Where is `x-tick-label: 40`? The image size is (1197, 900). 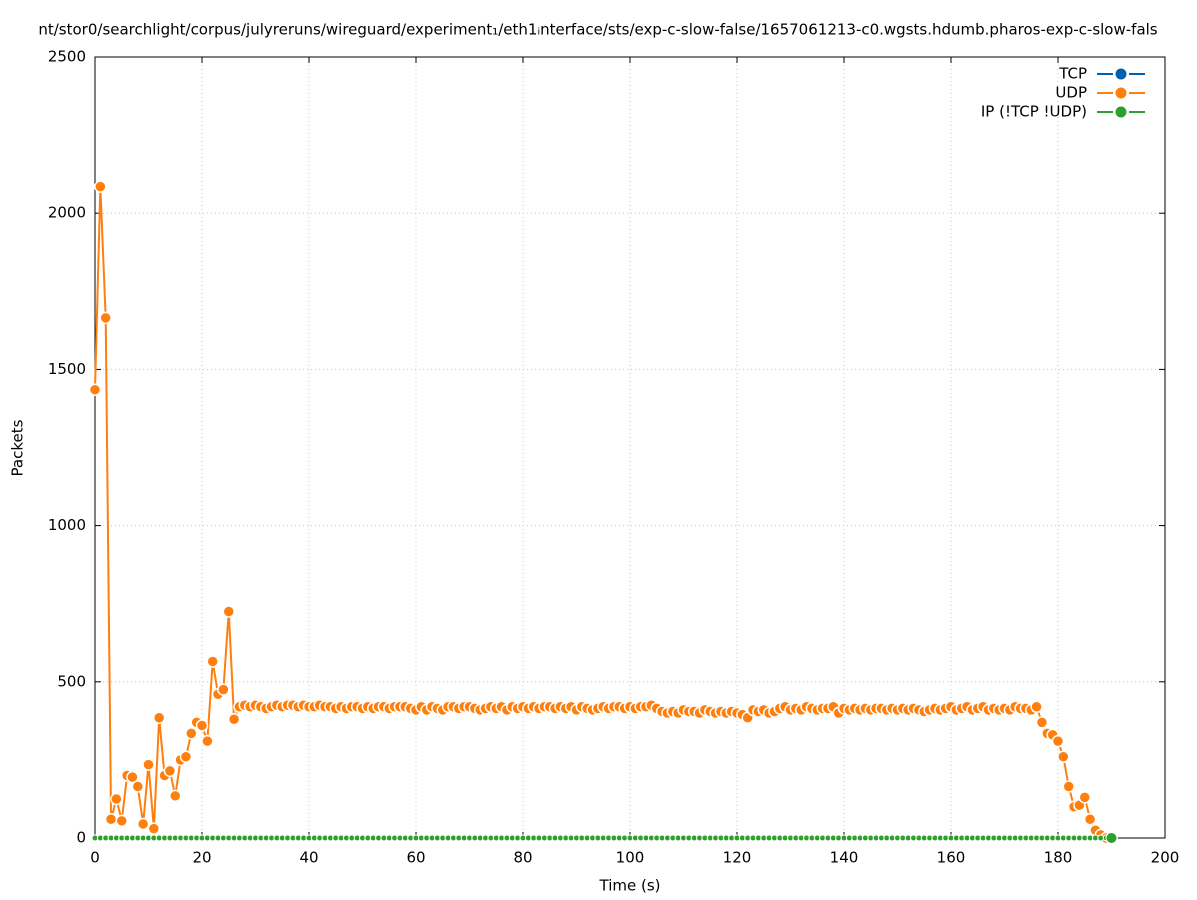
x-tick-label: 40 is located at coordinates (308, 858).